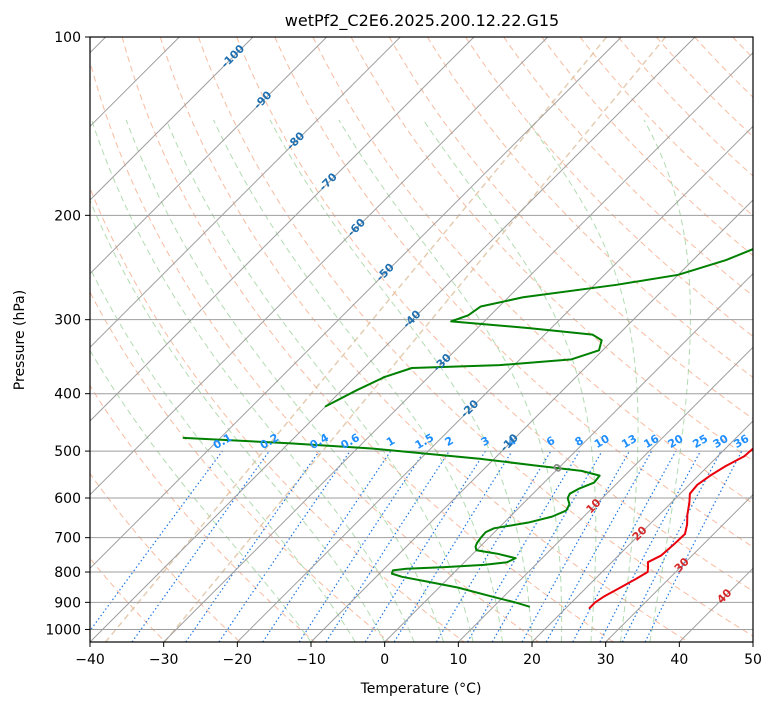 The height and width of the screenshot is (708, 775). What do you see at coordinates (422, 21) in the screenshot?
I see `chart-title: wetPf2_C2E6.2025.200.12.22.G15` at bounding box center [422, 21].